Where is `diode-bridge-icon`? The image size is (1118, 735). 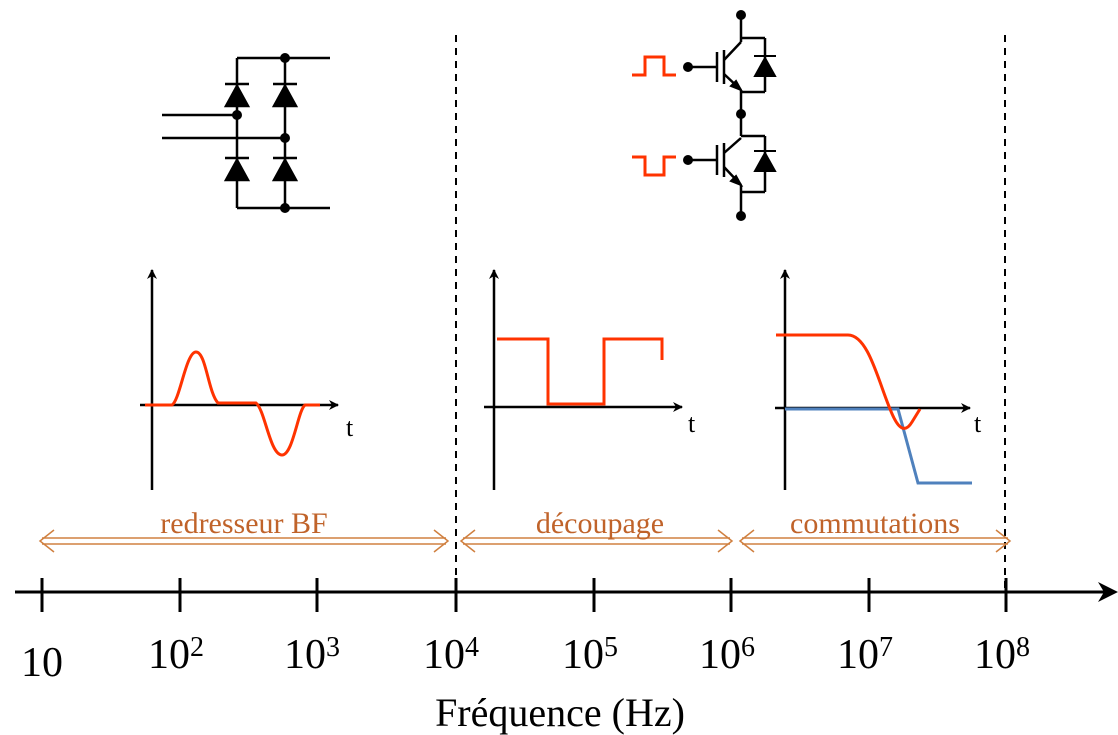
diode-bridge-icon is located at coordinates (246, 133).